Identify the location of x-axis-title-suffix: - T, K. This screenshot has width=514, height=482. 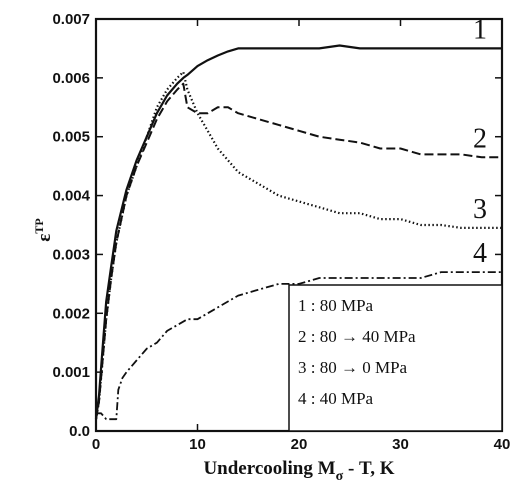
(369, 468).